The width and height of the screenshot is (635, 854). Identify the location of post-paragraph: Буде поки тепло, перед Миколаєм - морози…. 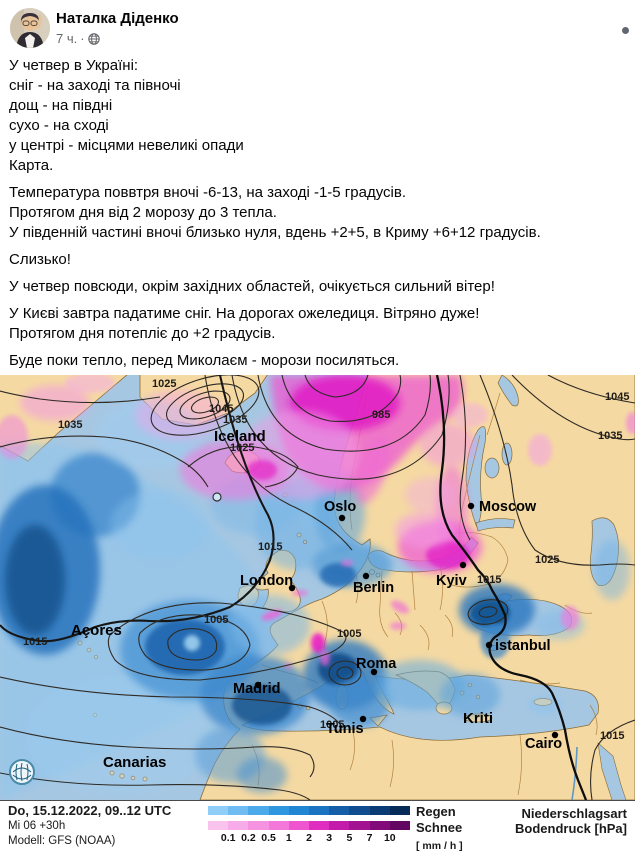
(204, 360).